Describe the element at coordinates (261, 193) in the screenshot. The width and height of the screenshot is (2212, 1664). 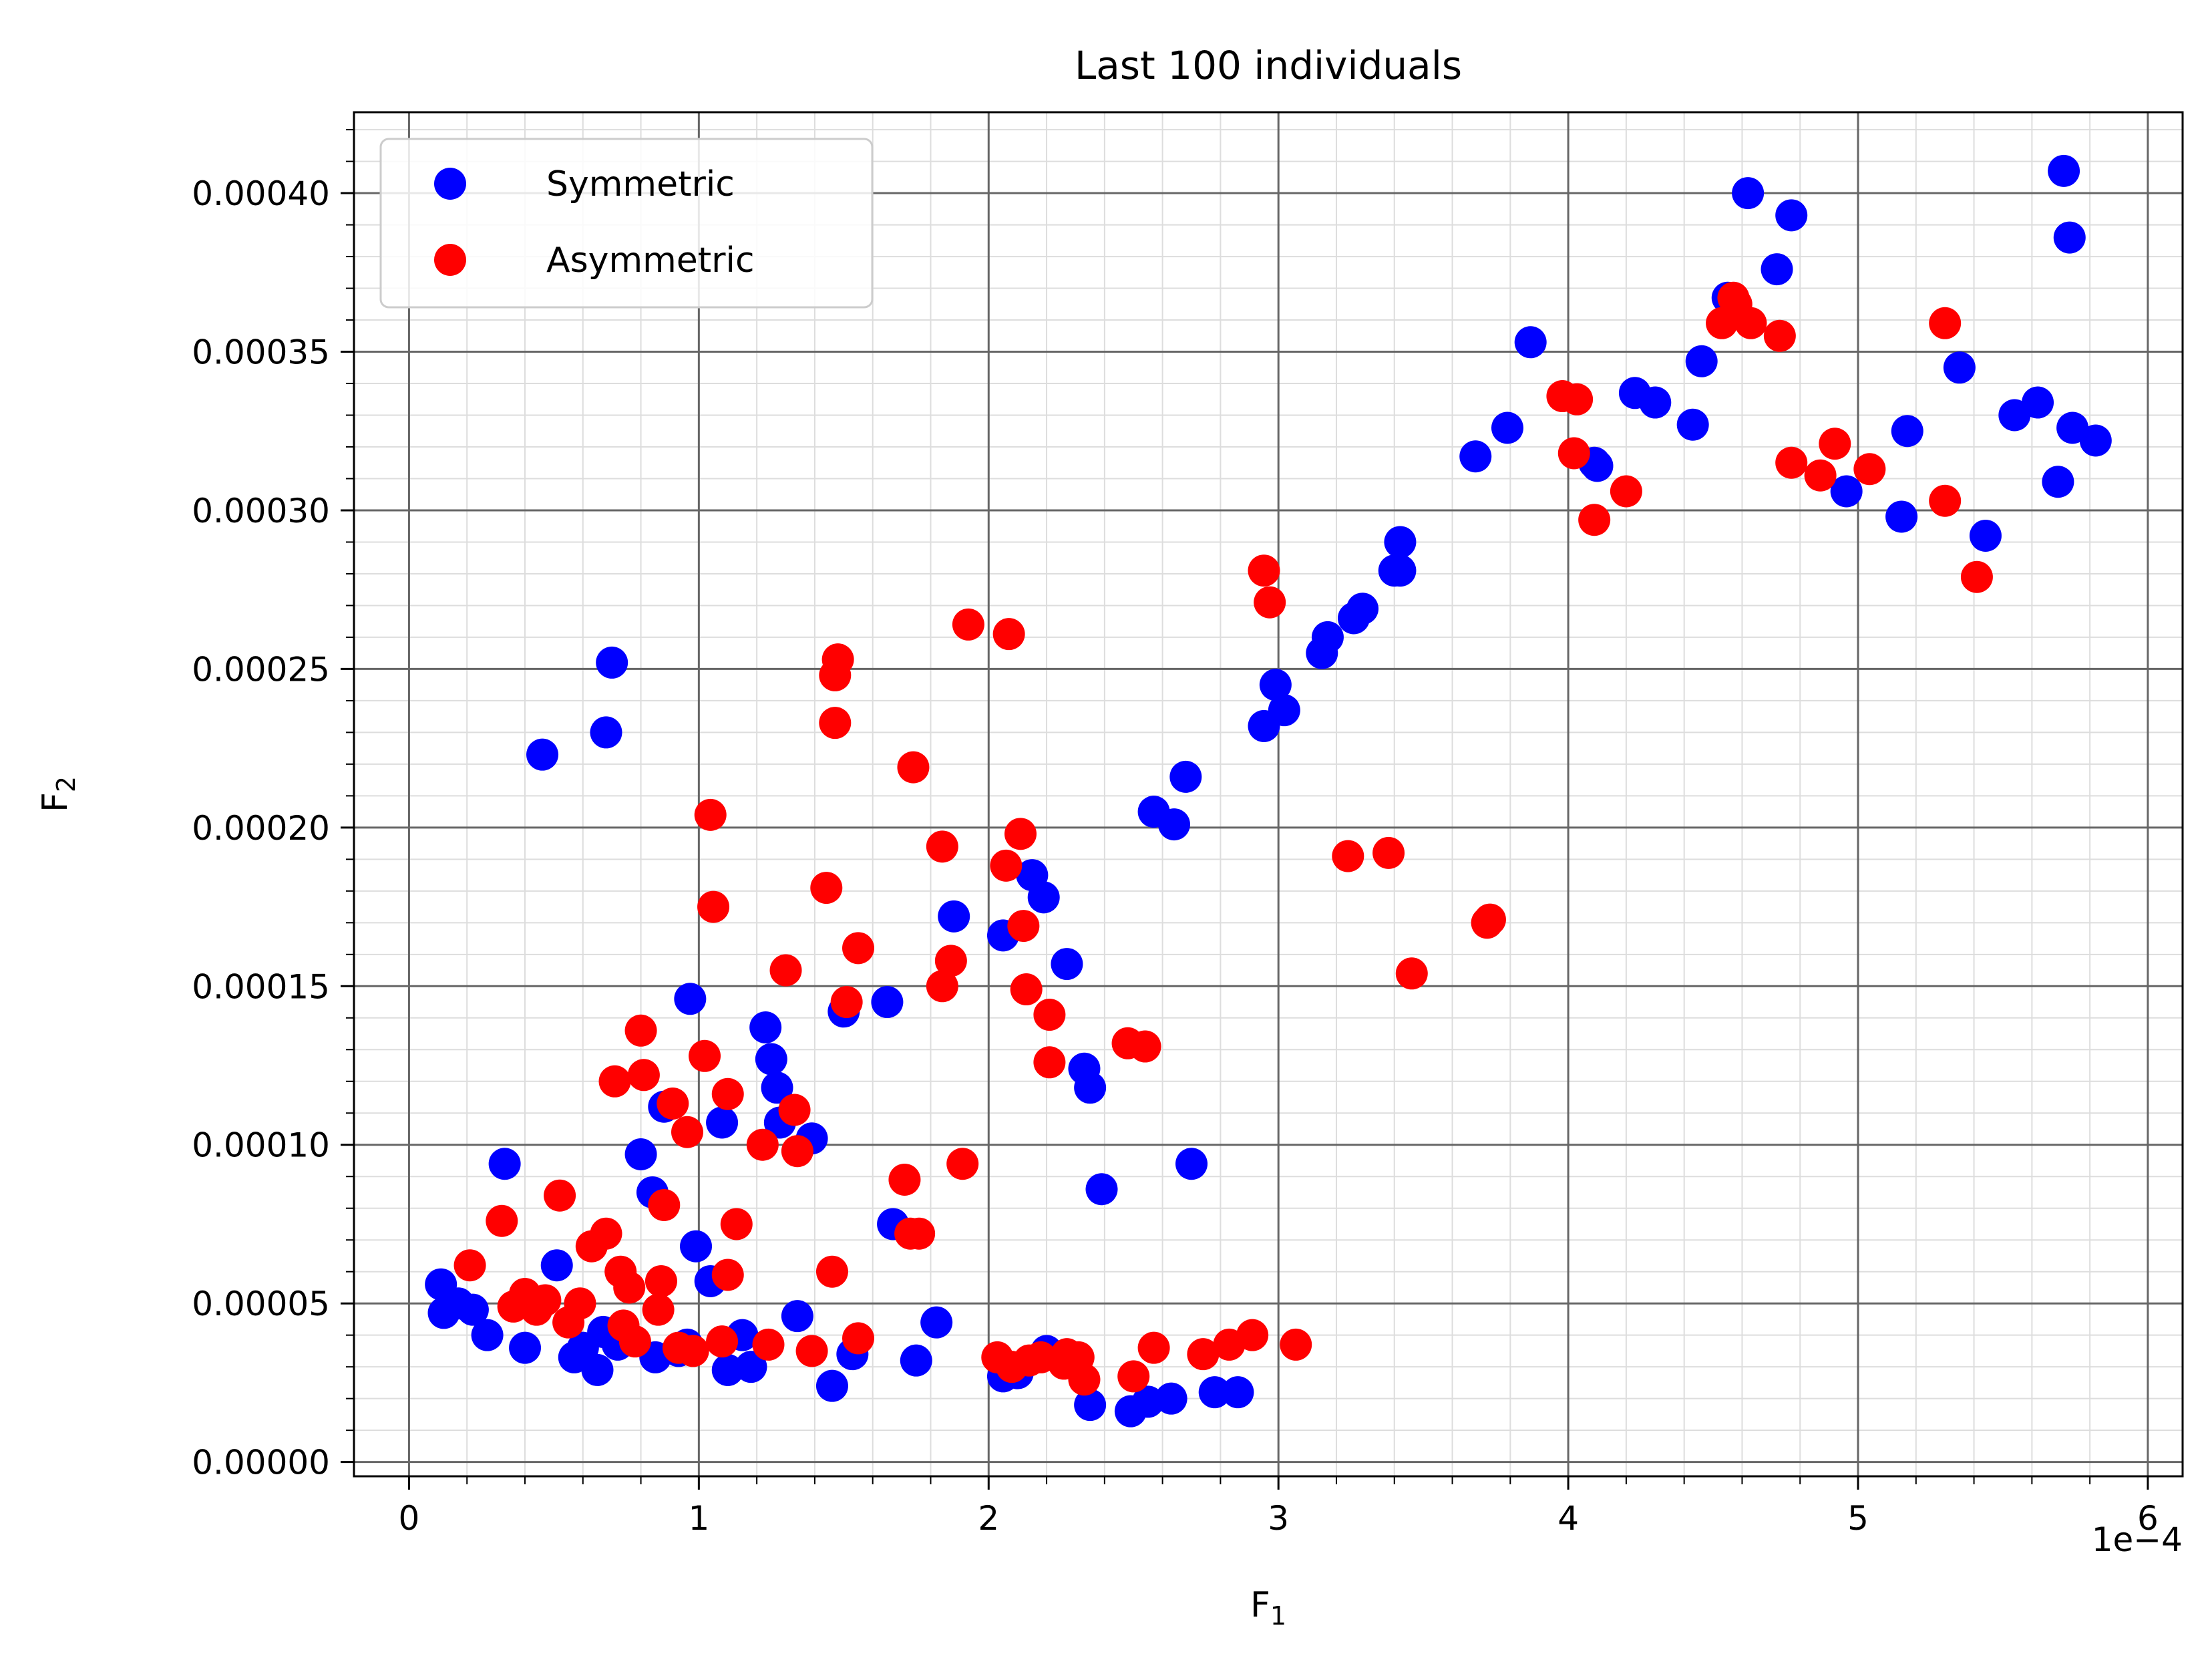
I see `y-tick-label: 0.00040` at that location.